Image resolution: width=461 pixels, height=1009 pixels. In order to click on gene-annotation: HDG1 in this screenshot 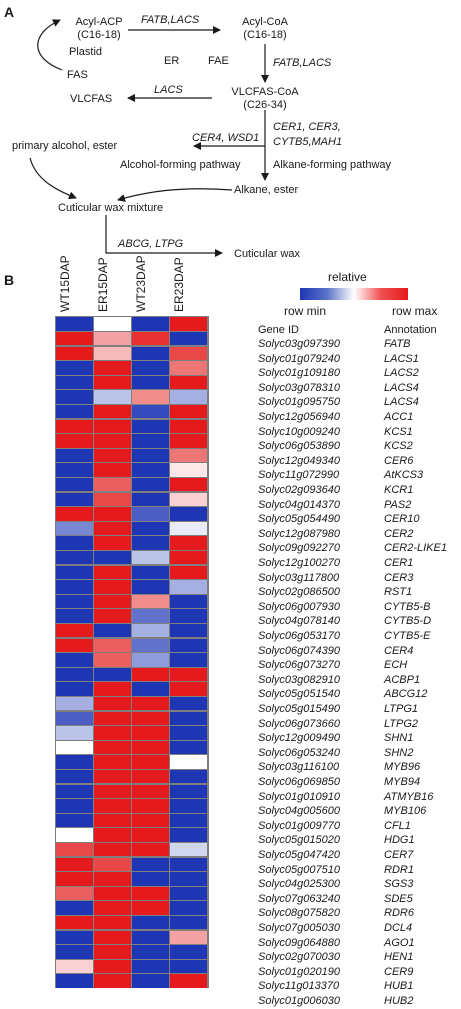, I will do `click(399, 840)`.